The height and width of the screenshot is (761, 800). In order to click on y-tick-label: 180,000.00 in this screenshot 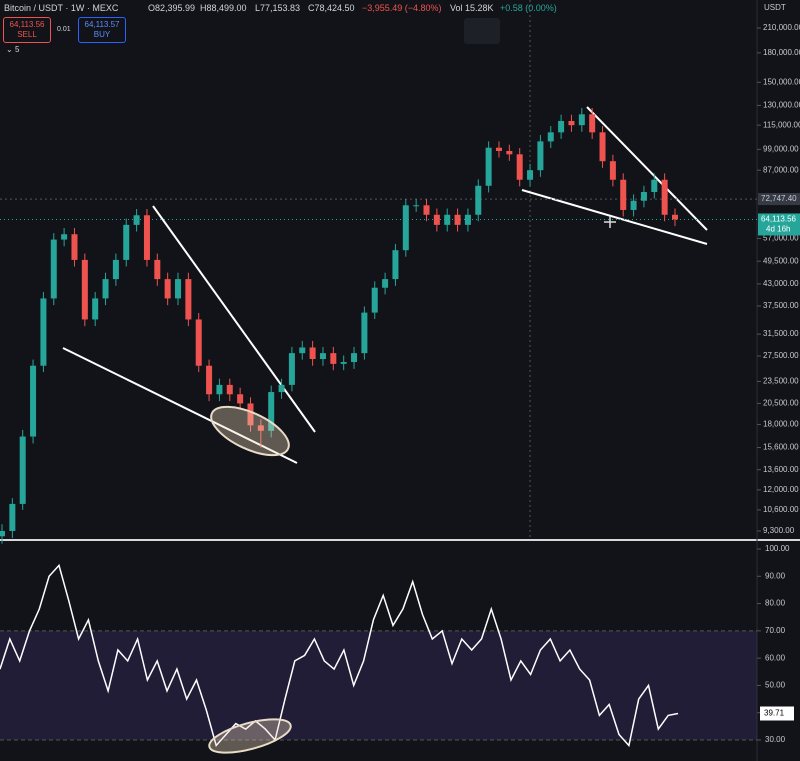, I will do `click(781, 52)`.